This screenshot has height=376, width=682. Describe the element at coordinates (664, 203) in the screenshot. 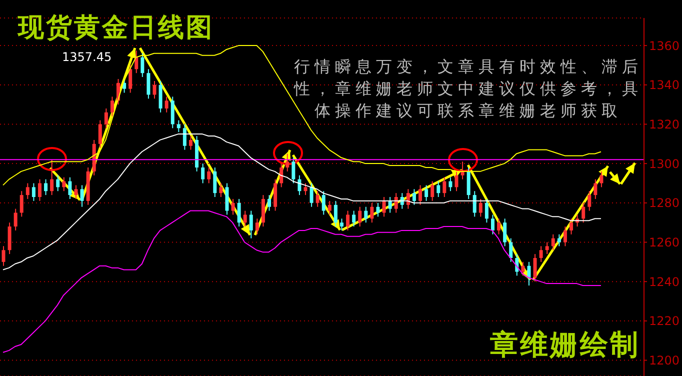

I see `y-tick-label: 1280` at that location.